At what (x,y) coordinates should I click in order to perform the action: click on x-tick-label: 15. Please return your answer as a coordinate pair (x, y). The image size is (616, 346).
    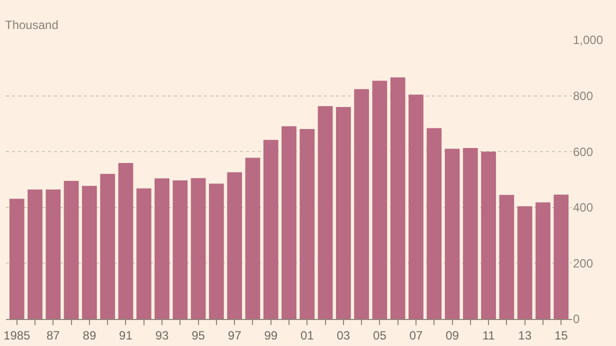
    Looking at the image, I should click on (561, 335).